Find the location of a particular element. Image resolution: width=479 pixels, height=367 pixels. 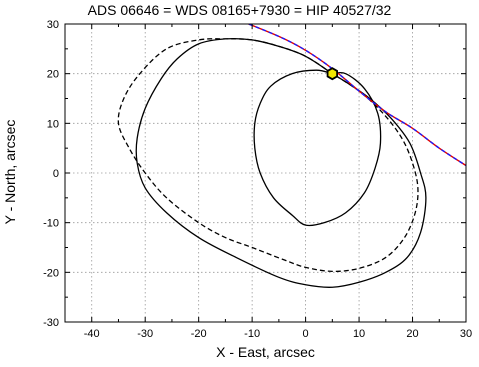

x-tick-label: 30 is located at coordinates (466, 334).